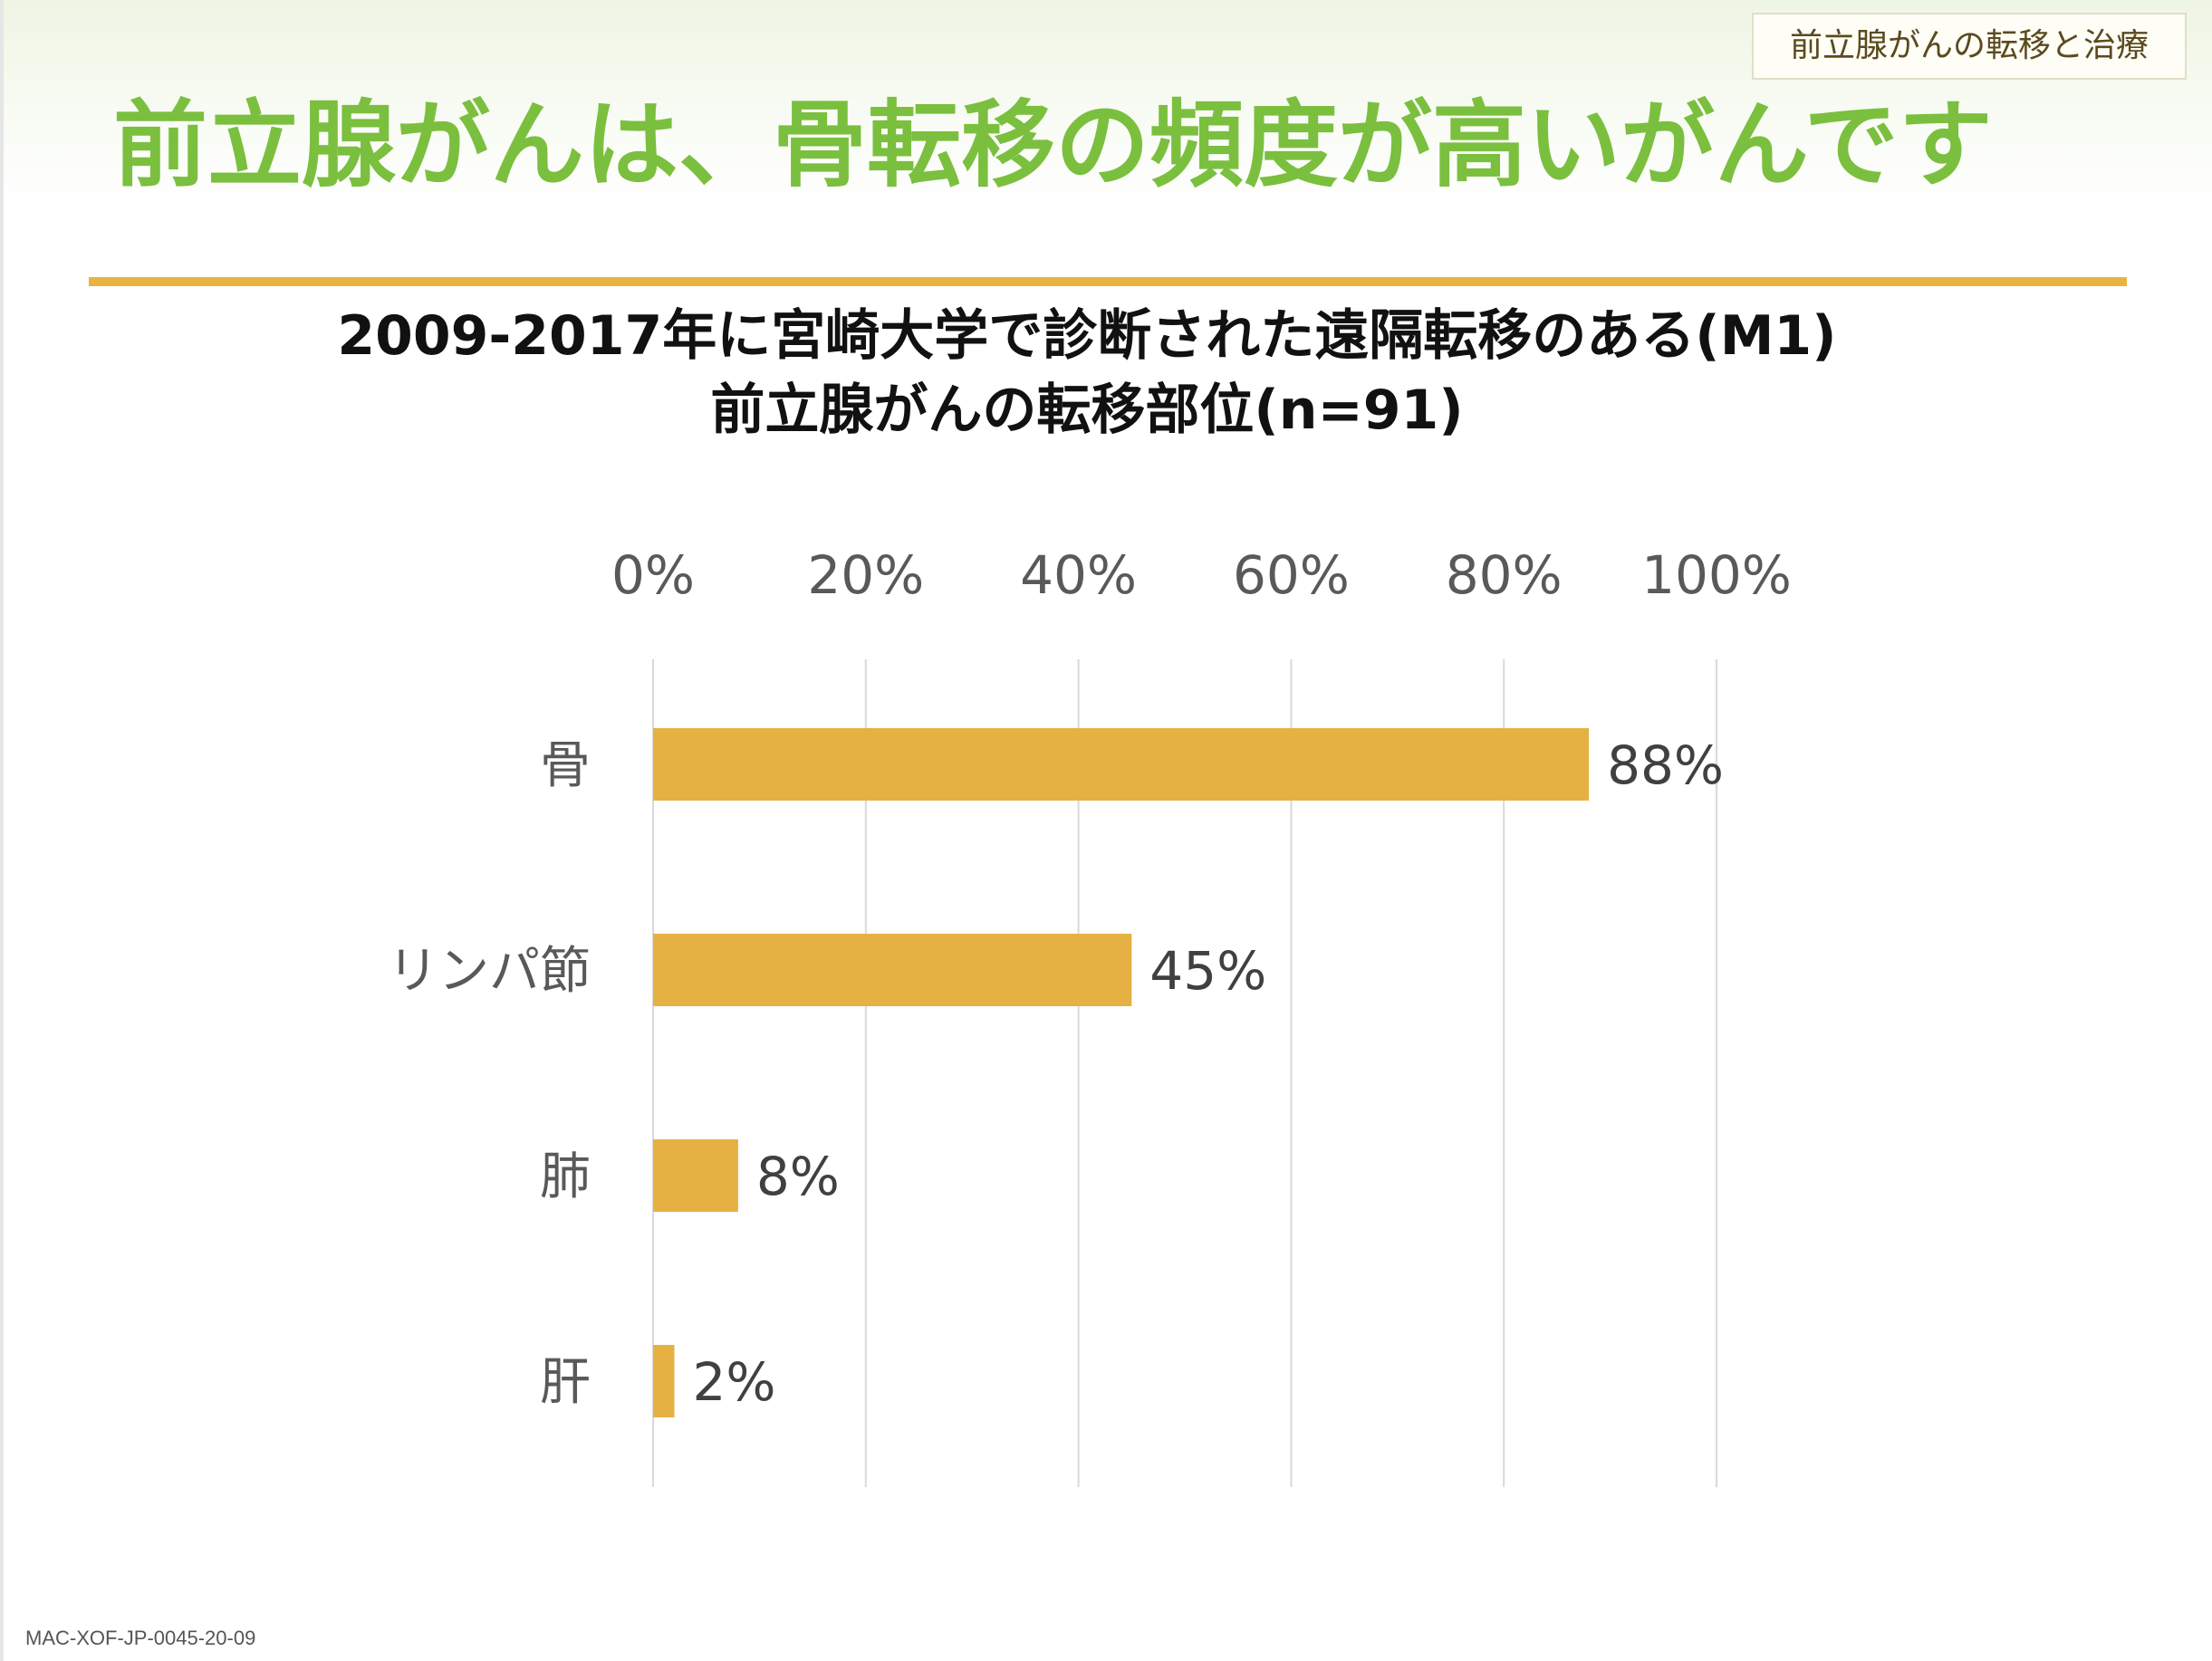  What do you see at coordinates (565, 1382) in the screenshot?
I see `category-label: 肝` at bounding box center [565, 1382].